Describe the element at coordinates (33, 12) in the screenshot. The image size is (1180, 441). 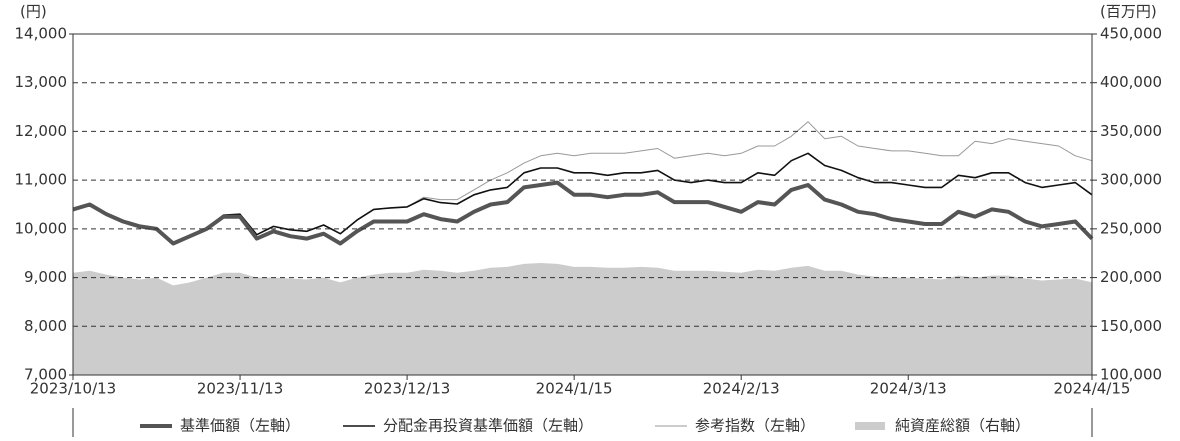
I see `y-unit: (円)` at that location.